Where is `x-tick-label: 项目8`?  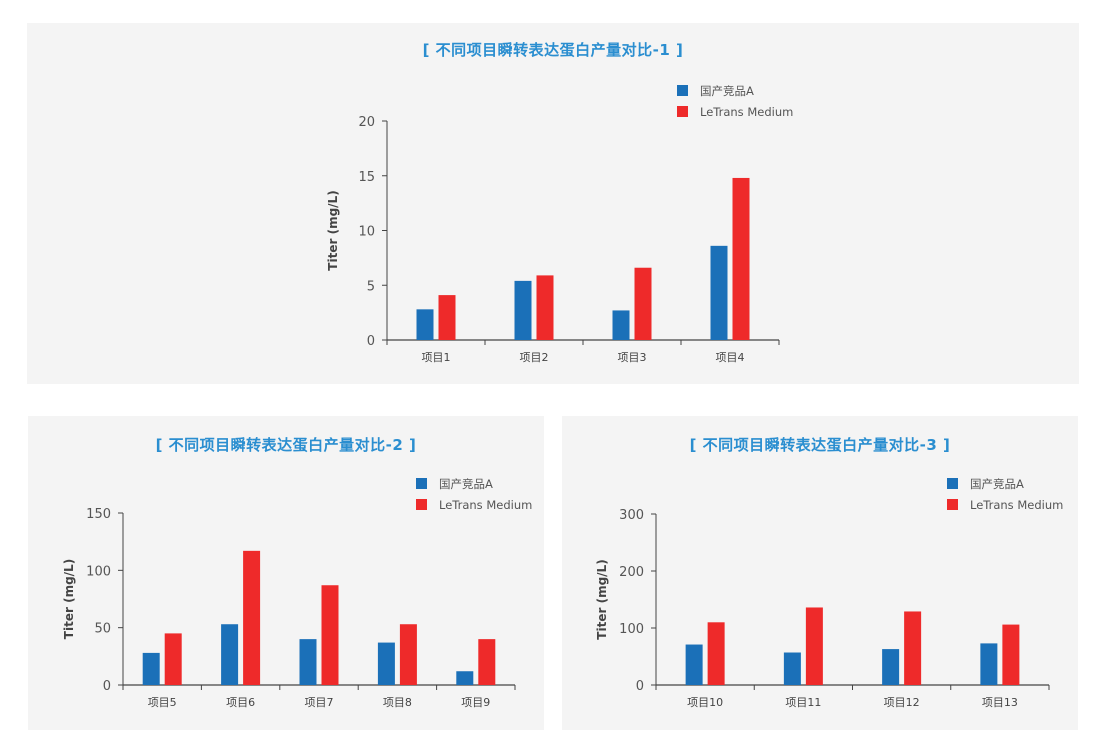 x-tick-label: 项目8 is located at coordinates (397, 702).